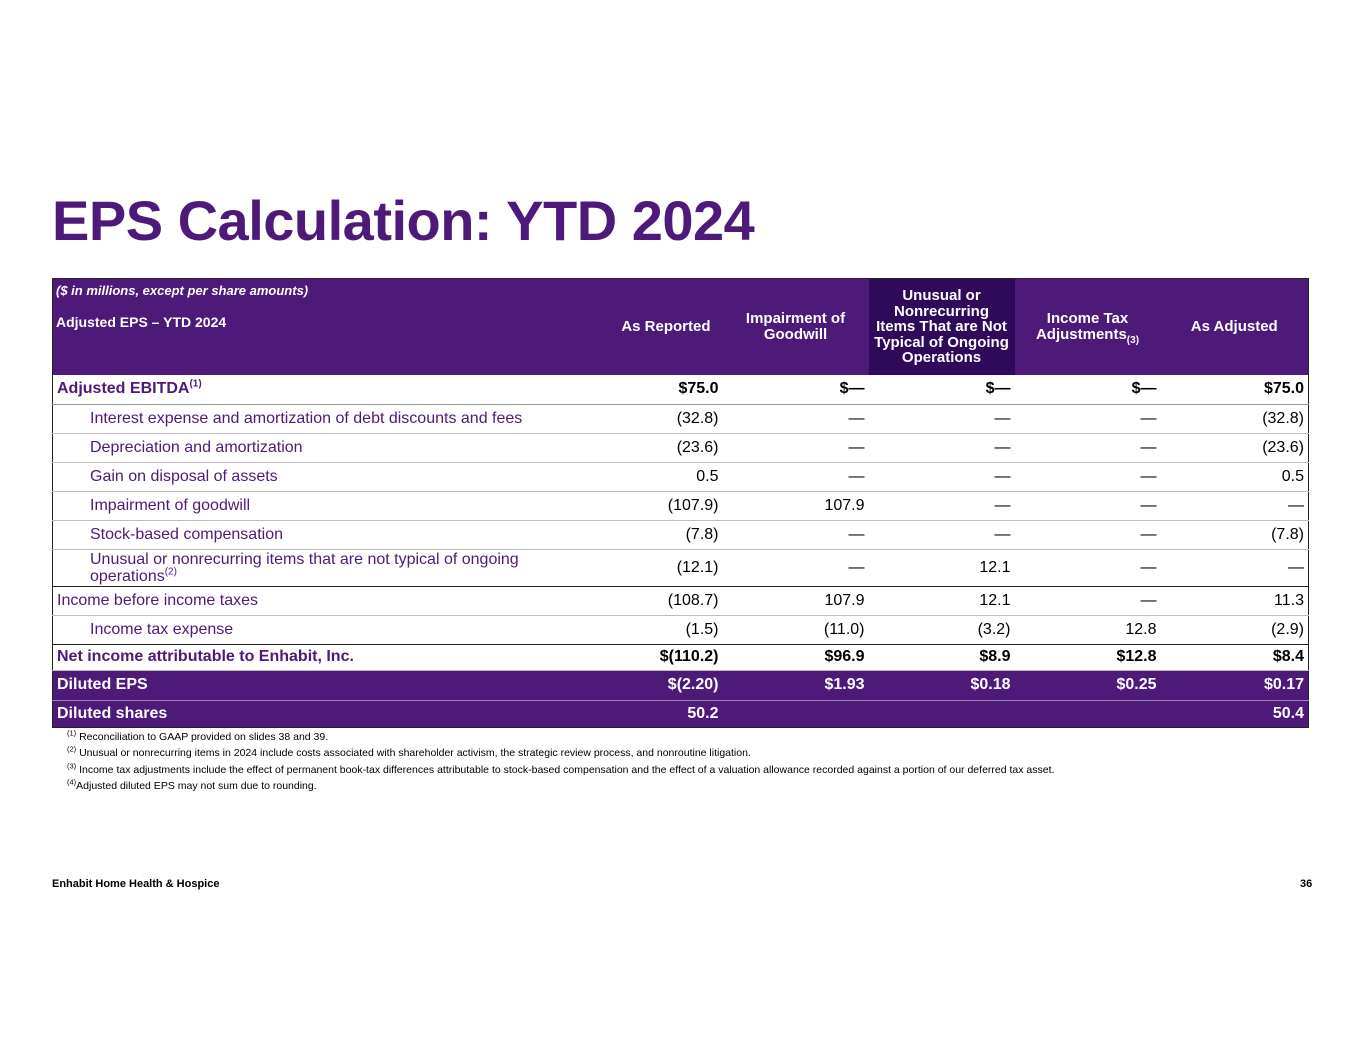 The height and width of the screenshot is (1055, 1365). Describe the element at coordinates (136, 884) in the screenshot. I see `footer-brand: Enhabit Home Health & Hospice` at that location.